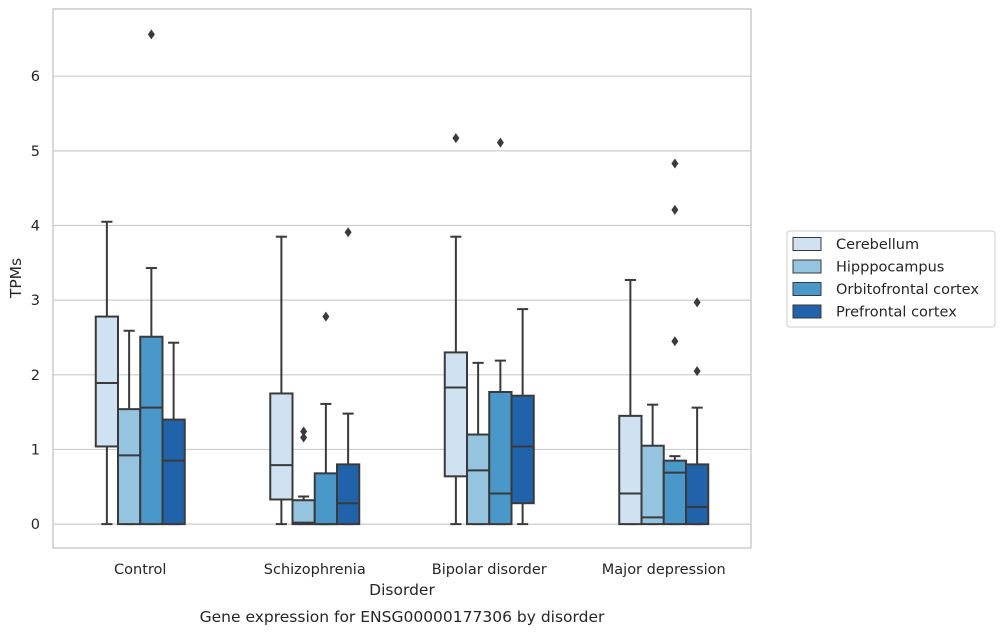 The width and height of the screenshot is (1003, 634). What do you see at coordinates (489, 570) in the screenshot?
I see `x-tick-label: Bipolar disorder` at bounding box center [489, 570].